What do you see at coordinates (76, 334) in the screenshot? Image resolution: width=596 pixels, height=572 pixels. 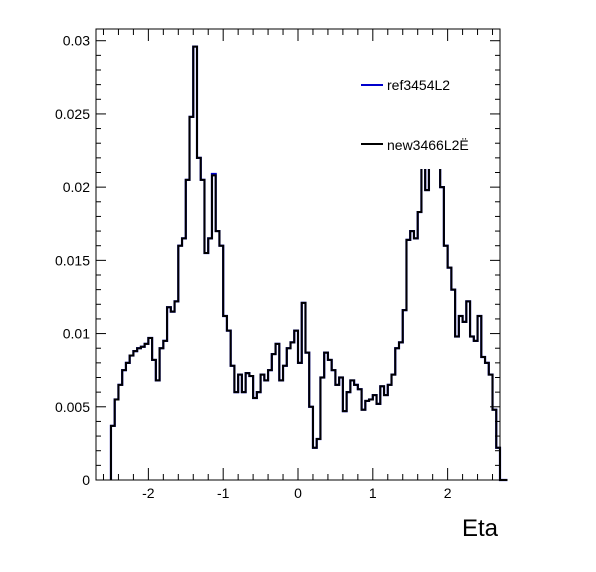 I see `y-tick-label: 0.01` at bounding box center [76, 334].